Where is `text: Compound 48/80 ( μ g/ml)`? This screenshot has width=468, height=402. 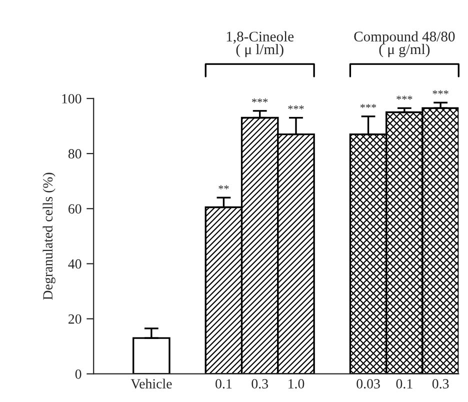
text: Compound 48/80 ( μ g/ml) is located at coordinates (404, 44).